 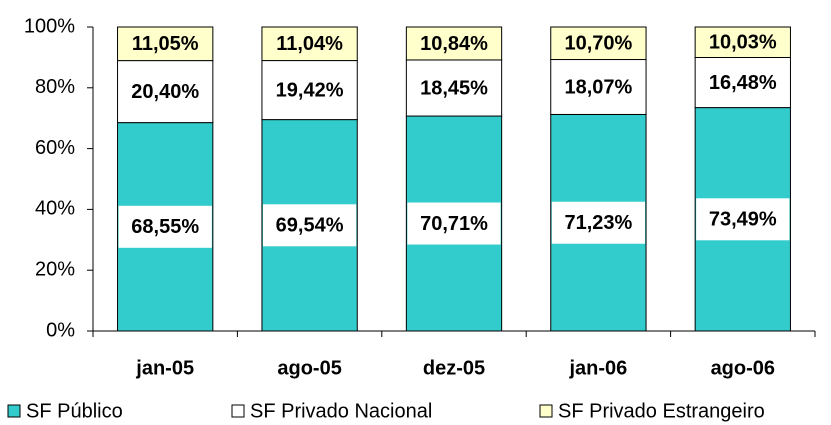 I want to click on data-label: 19,42%, so click(x=310, y=90).